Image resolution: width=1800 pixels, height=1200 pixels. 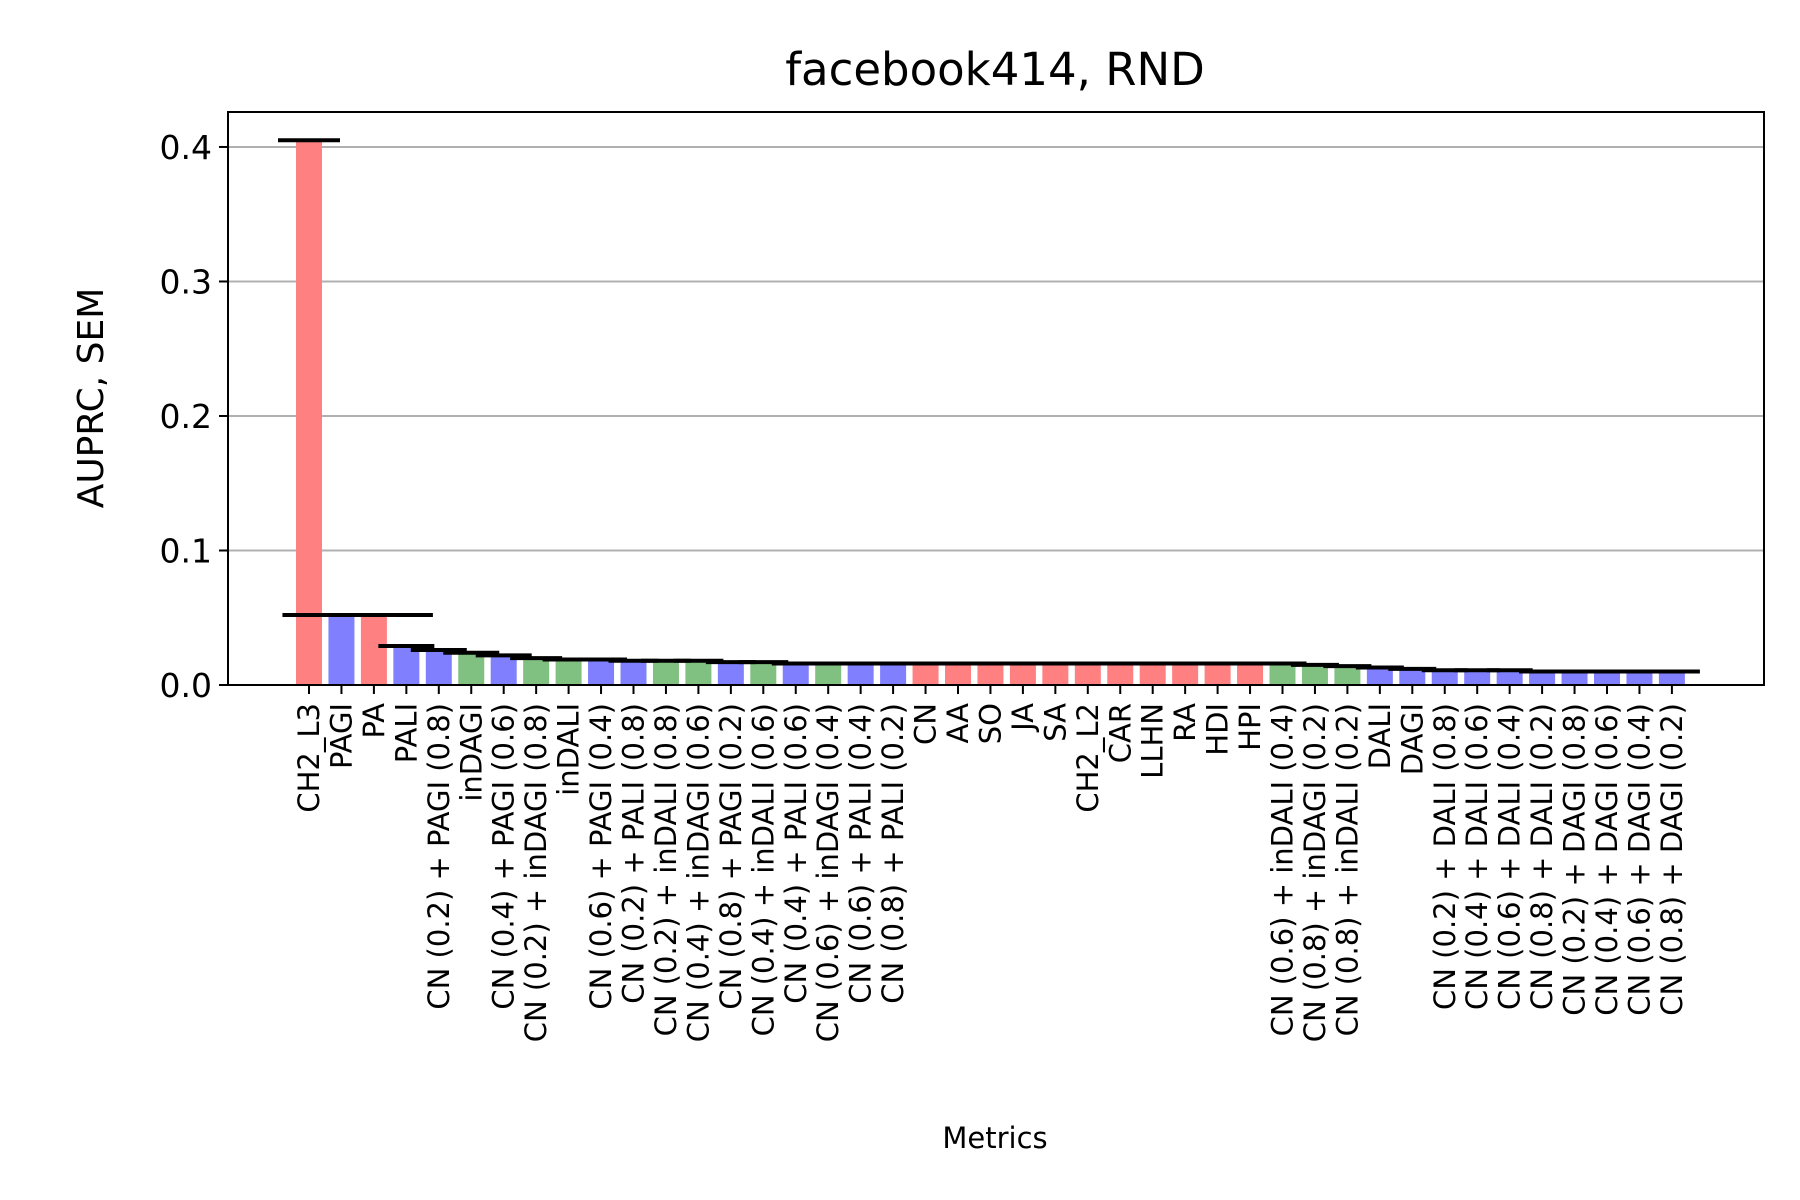 I want to click on x-tick-label: PA, so click(x=374, y=721).